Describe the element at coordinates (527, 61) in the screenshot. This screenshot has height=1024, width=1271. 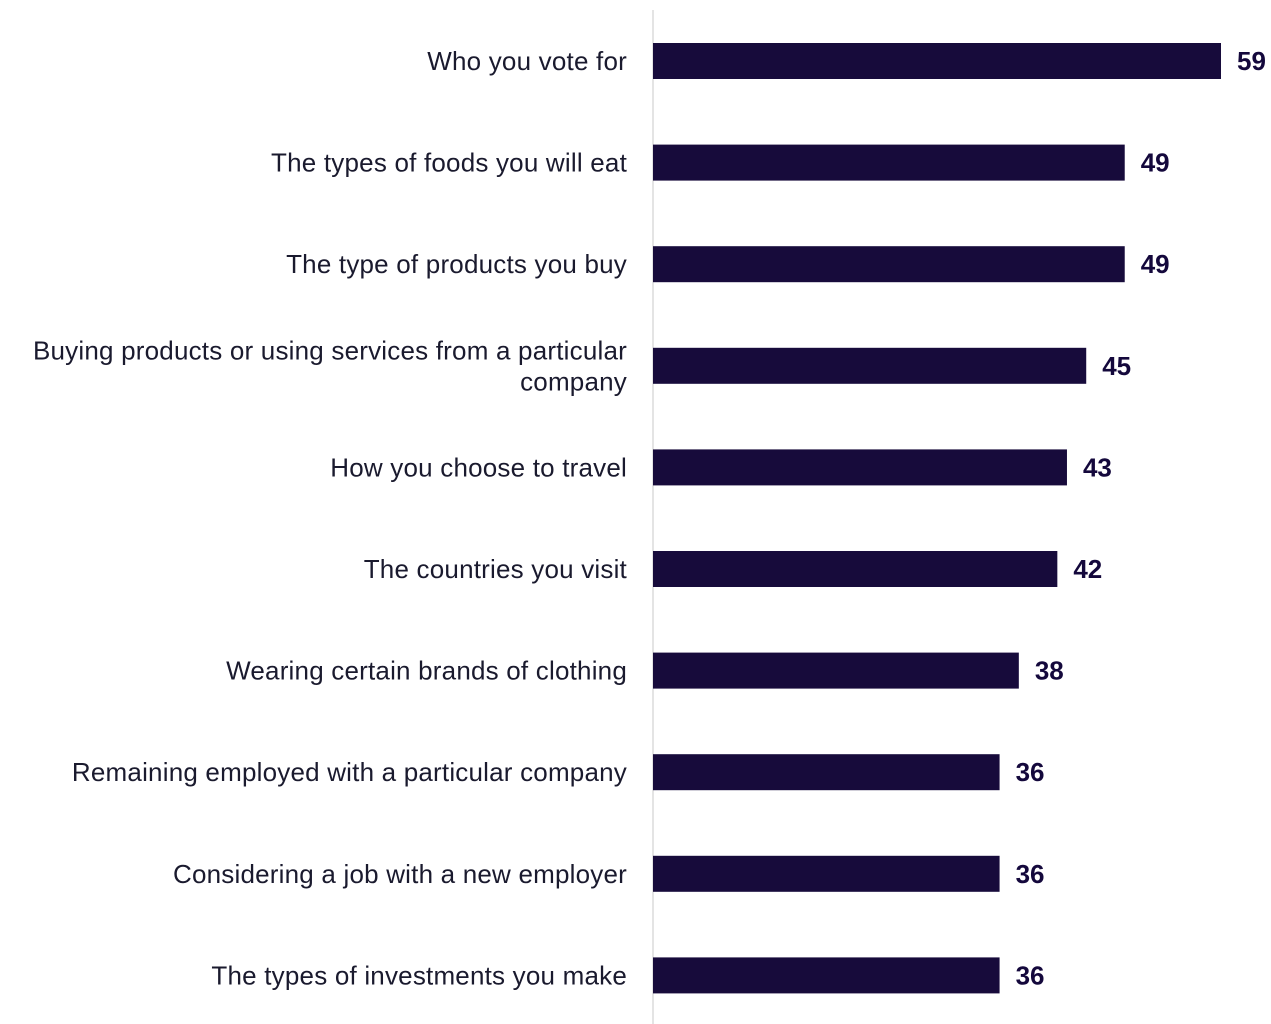
I see `category-label: Who you vote for` at that location.